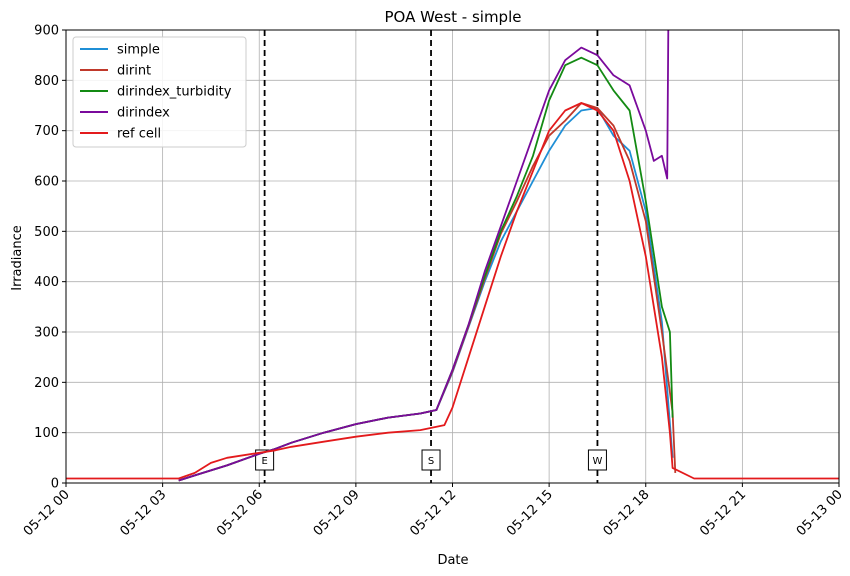  What do you see at coordinates (46, 131) in the screenshot?
I see `y-tick-label: 700` at bounding box center [46, 131].